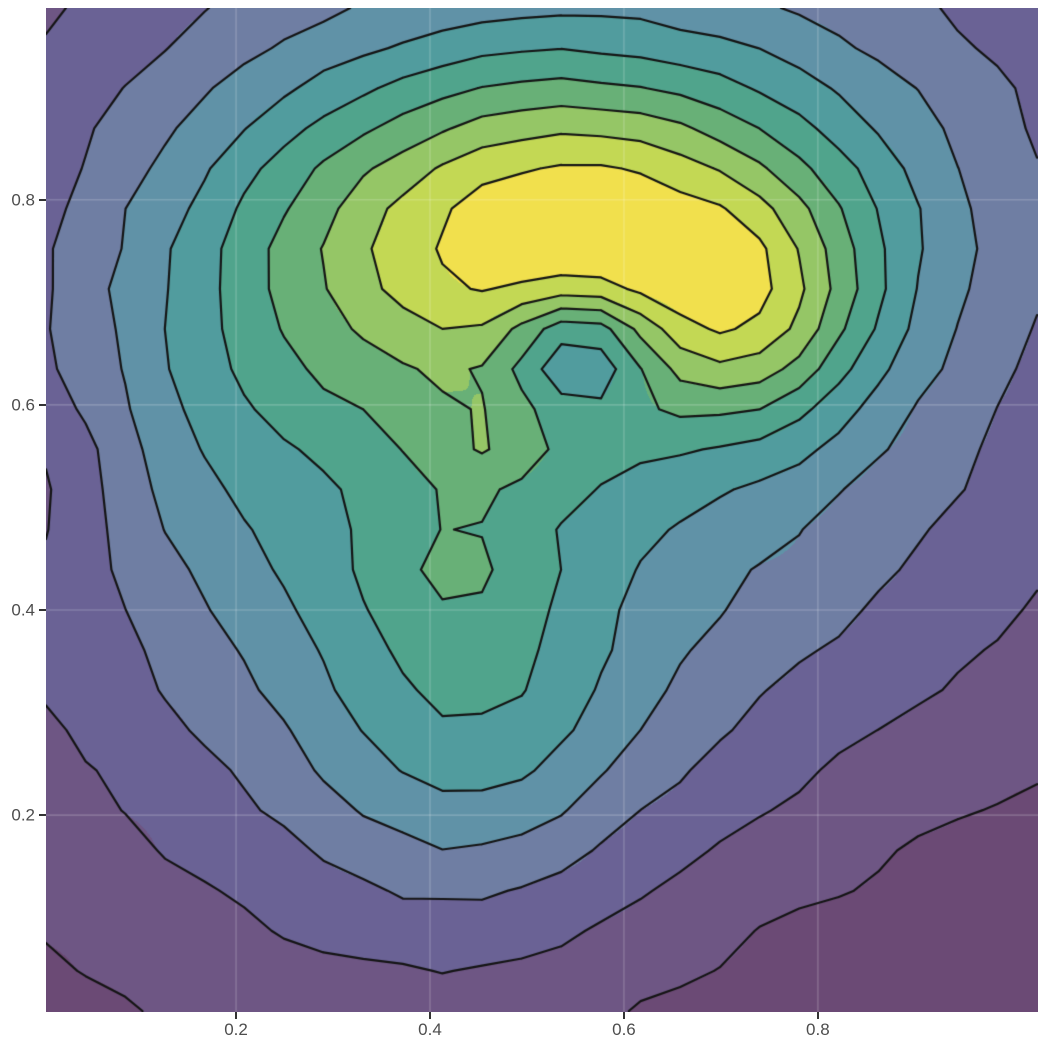  What do you see at coordinates (430, 1029) in the screenshot?
I see `x-tick-label: 0.4` at bounding box center [430, 1029].